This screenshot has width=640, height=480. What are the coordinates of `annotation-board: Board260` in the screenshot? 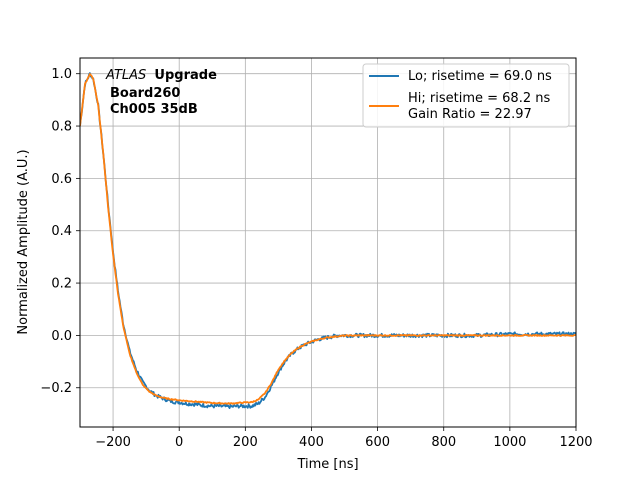 It's located at (145, 93).